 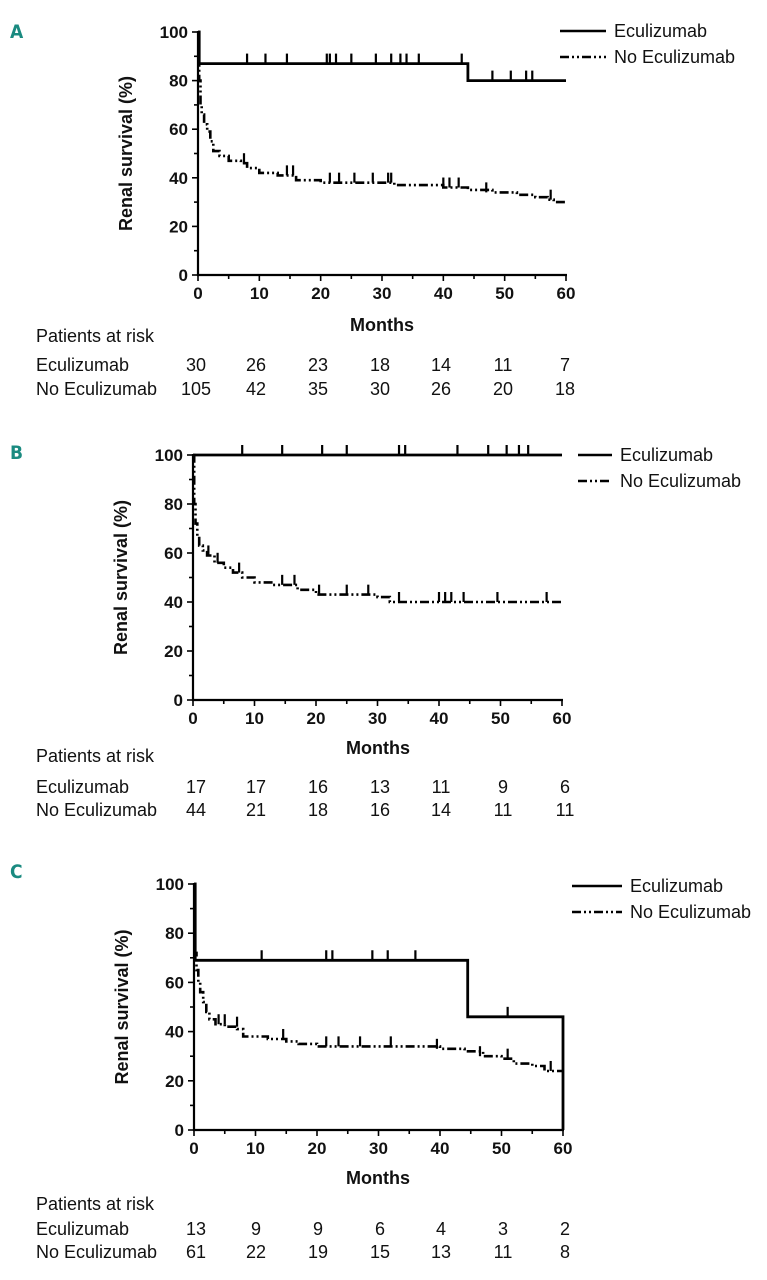 I want to click on risk-value: 61, so click(x=196, y=1252).